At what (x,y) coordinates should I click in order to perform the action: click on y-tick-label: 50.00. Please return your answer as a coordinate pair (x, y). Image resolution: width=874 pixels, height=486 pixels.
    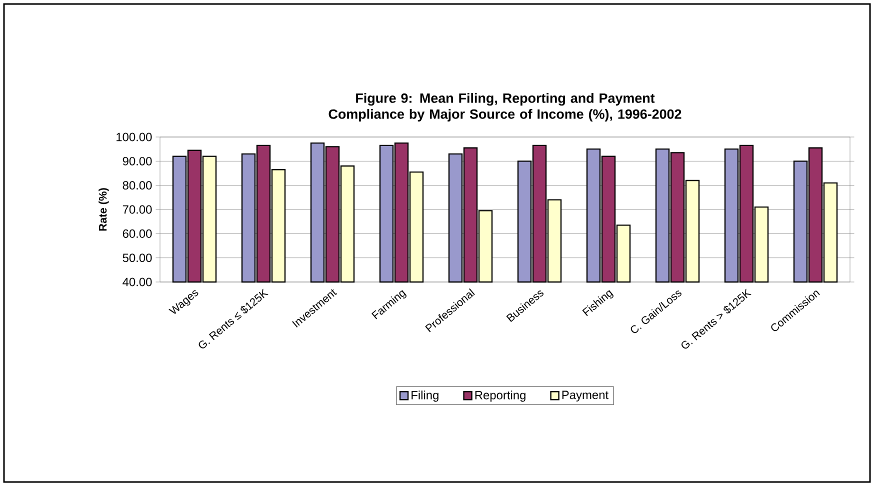
    Looking at the image, I should click on (137, 258).